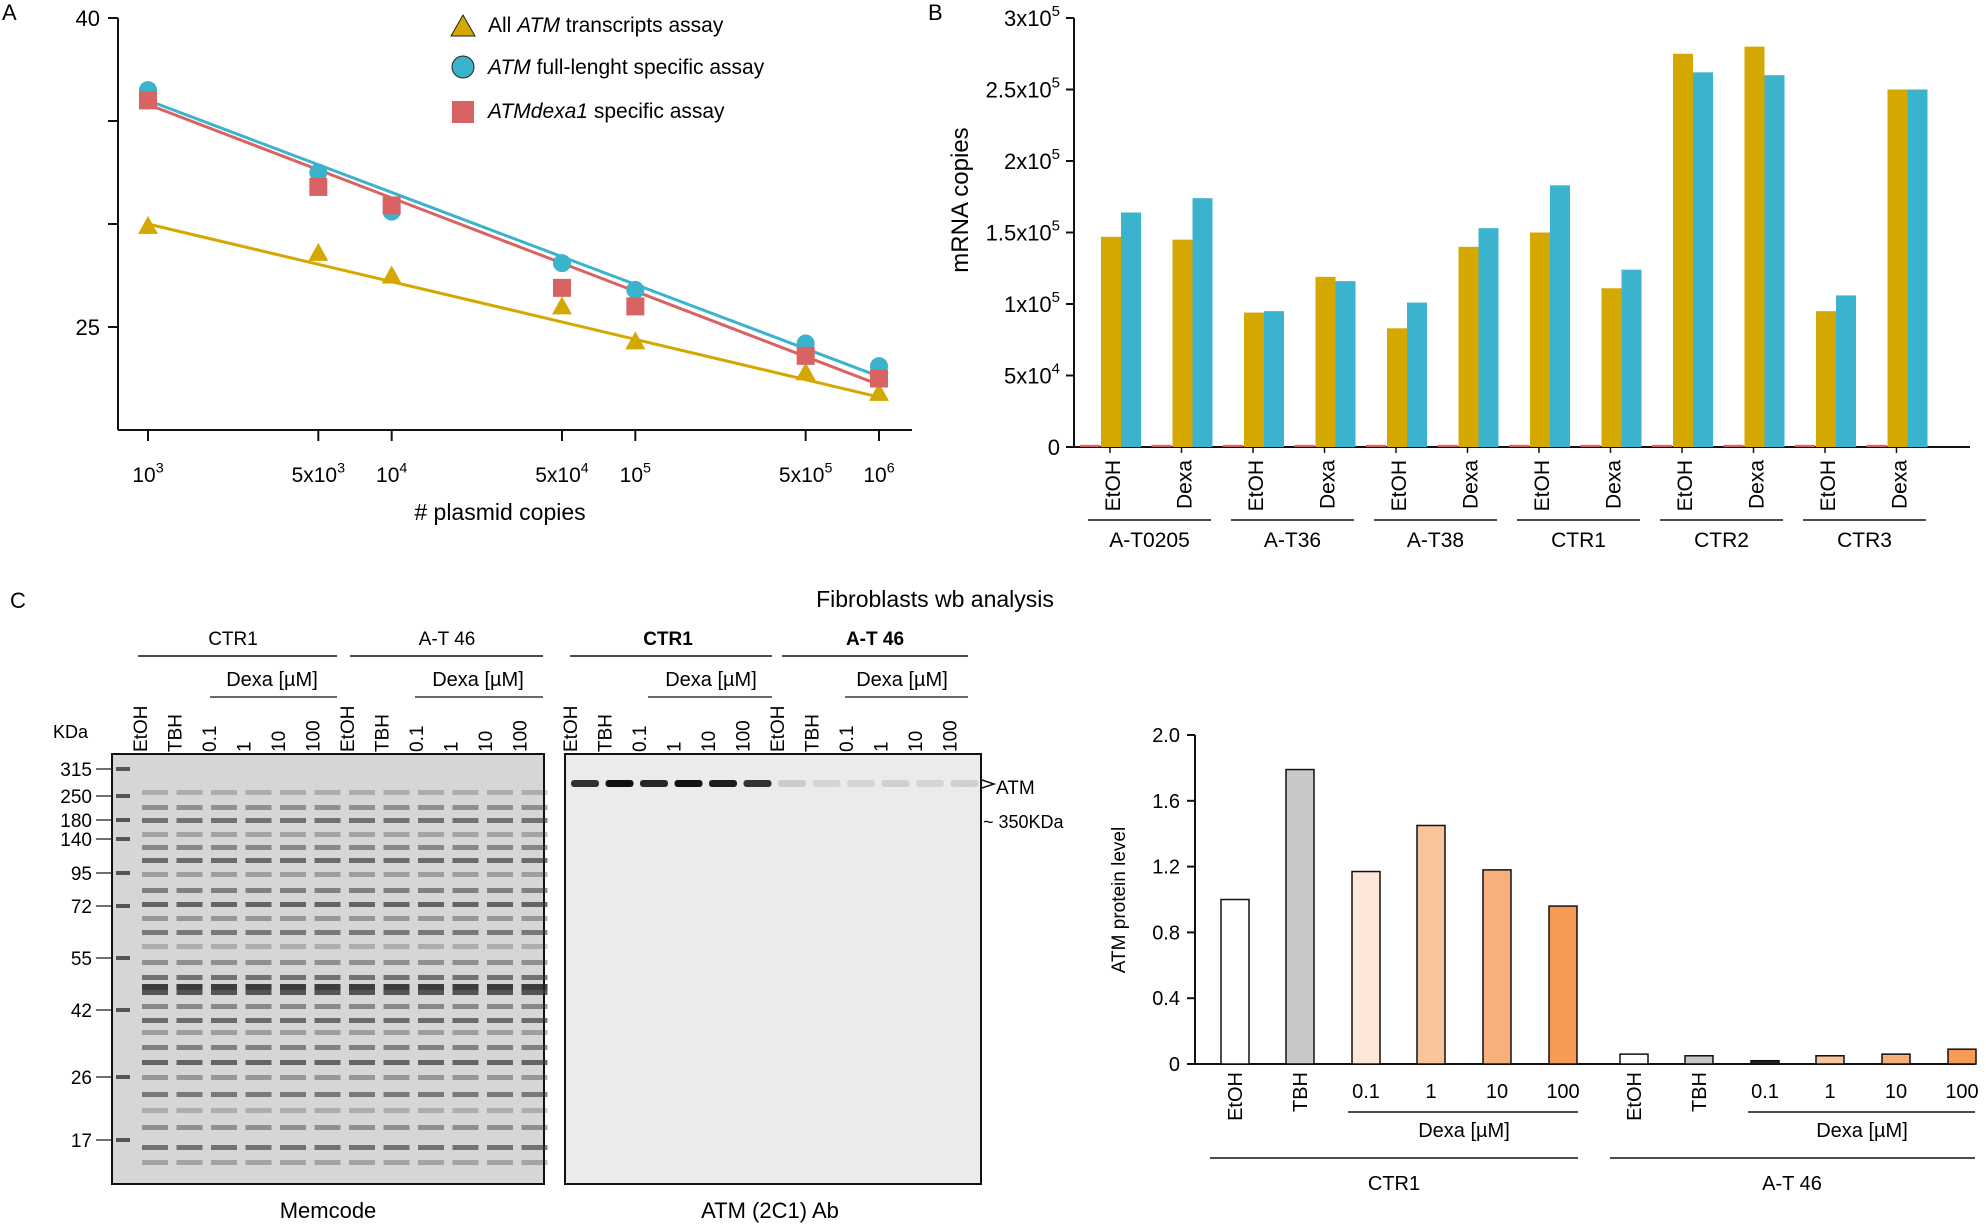  I want to click on bar-all-atm, so click(1325, 361).